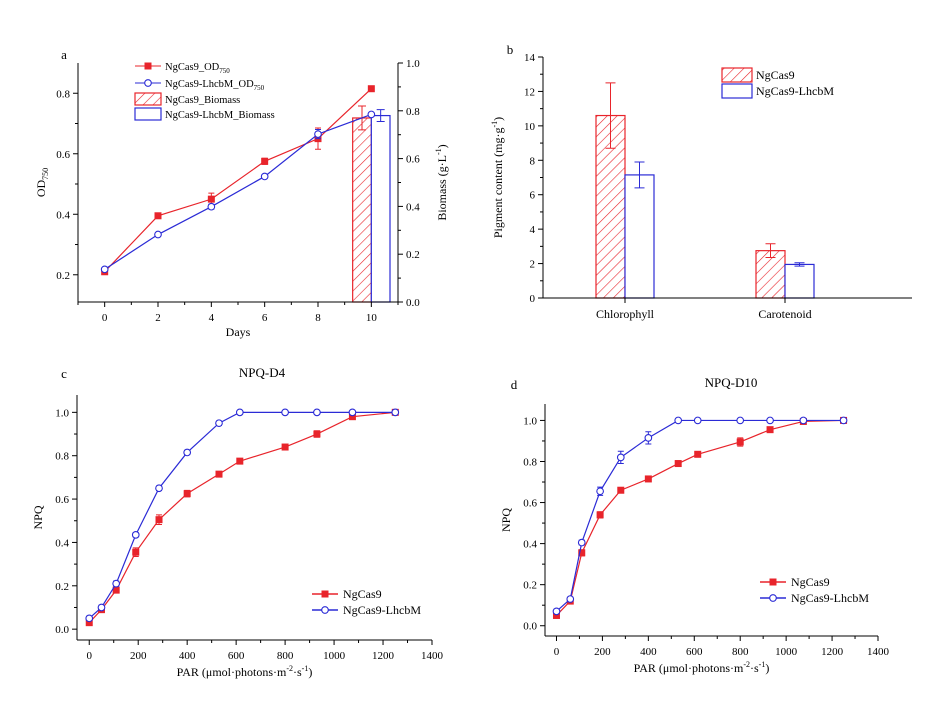 This screenshot has width=945, height=710. Describe the element at coordinates (533, 196) in the screenshot. I see `y-tick-label: 6` at that location.